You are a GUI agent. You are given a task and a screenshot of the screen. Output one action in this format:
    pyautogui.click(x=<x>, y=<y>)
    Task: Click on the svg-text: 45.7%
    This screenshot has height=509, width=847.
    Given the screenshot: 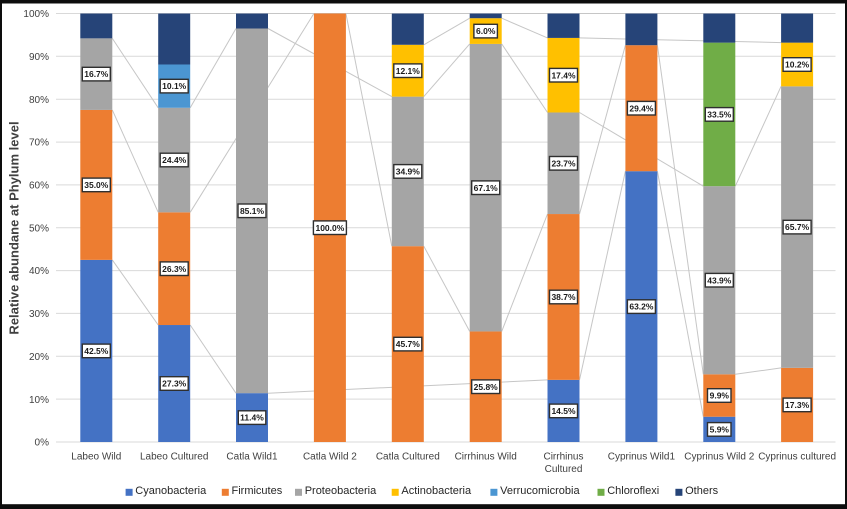 What is the action you would take?
    pyautogui.click(x=408, y=344)
    